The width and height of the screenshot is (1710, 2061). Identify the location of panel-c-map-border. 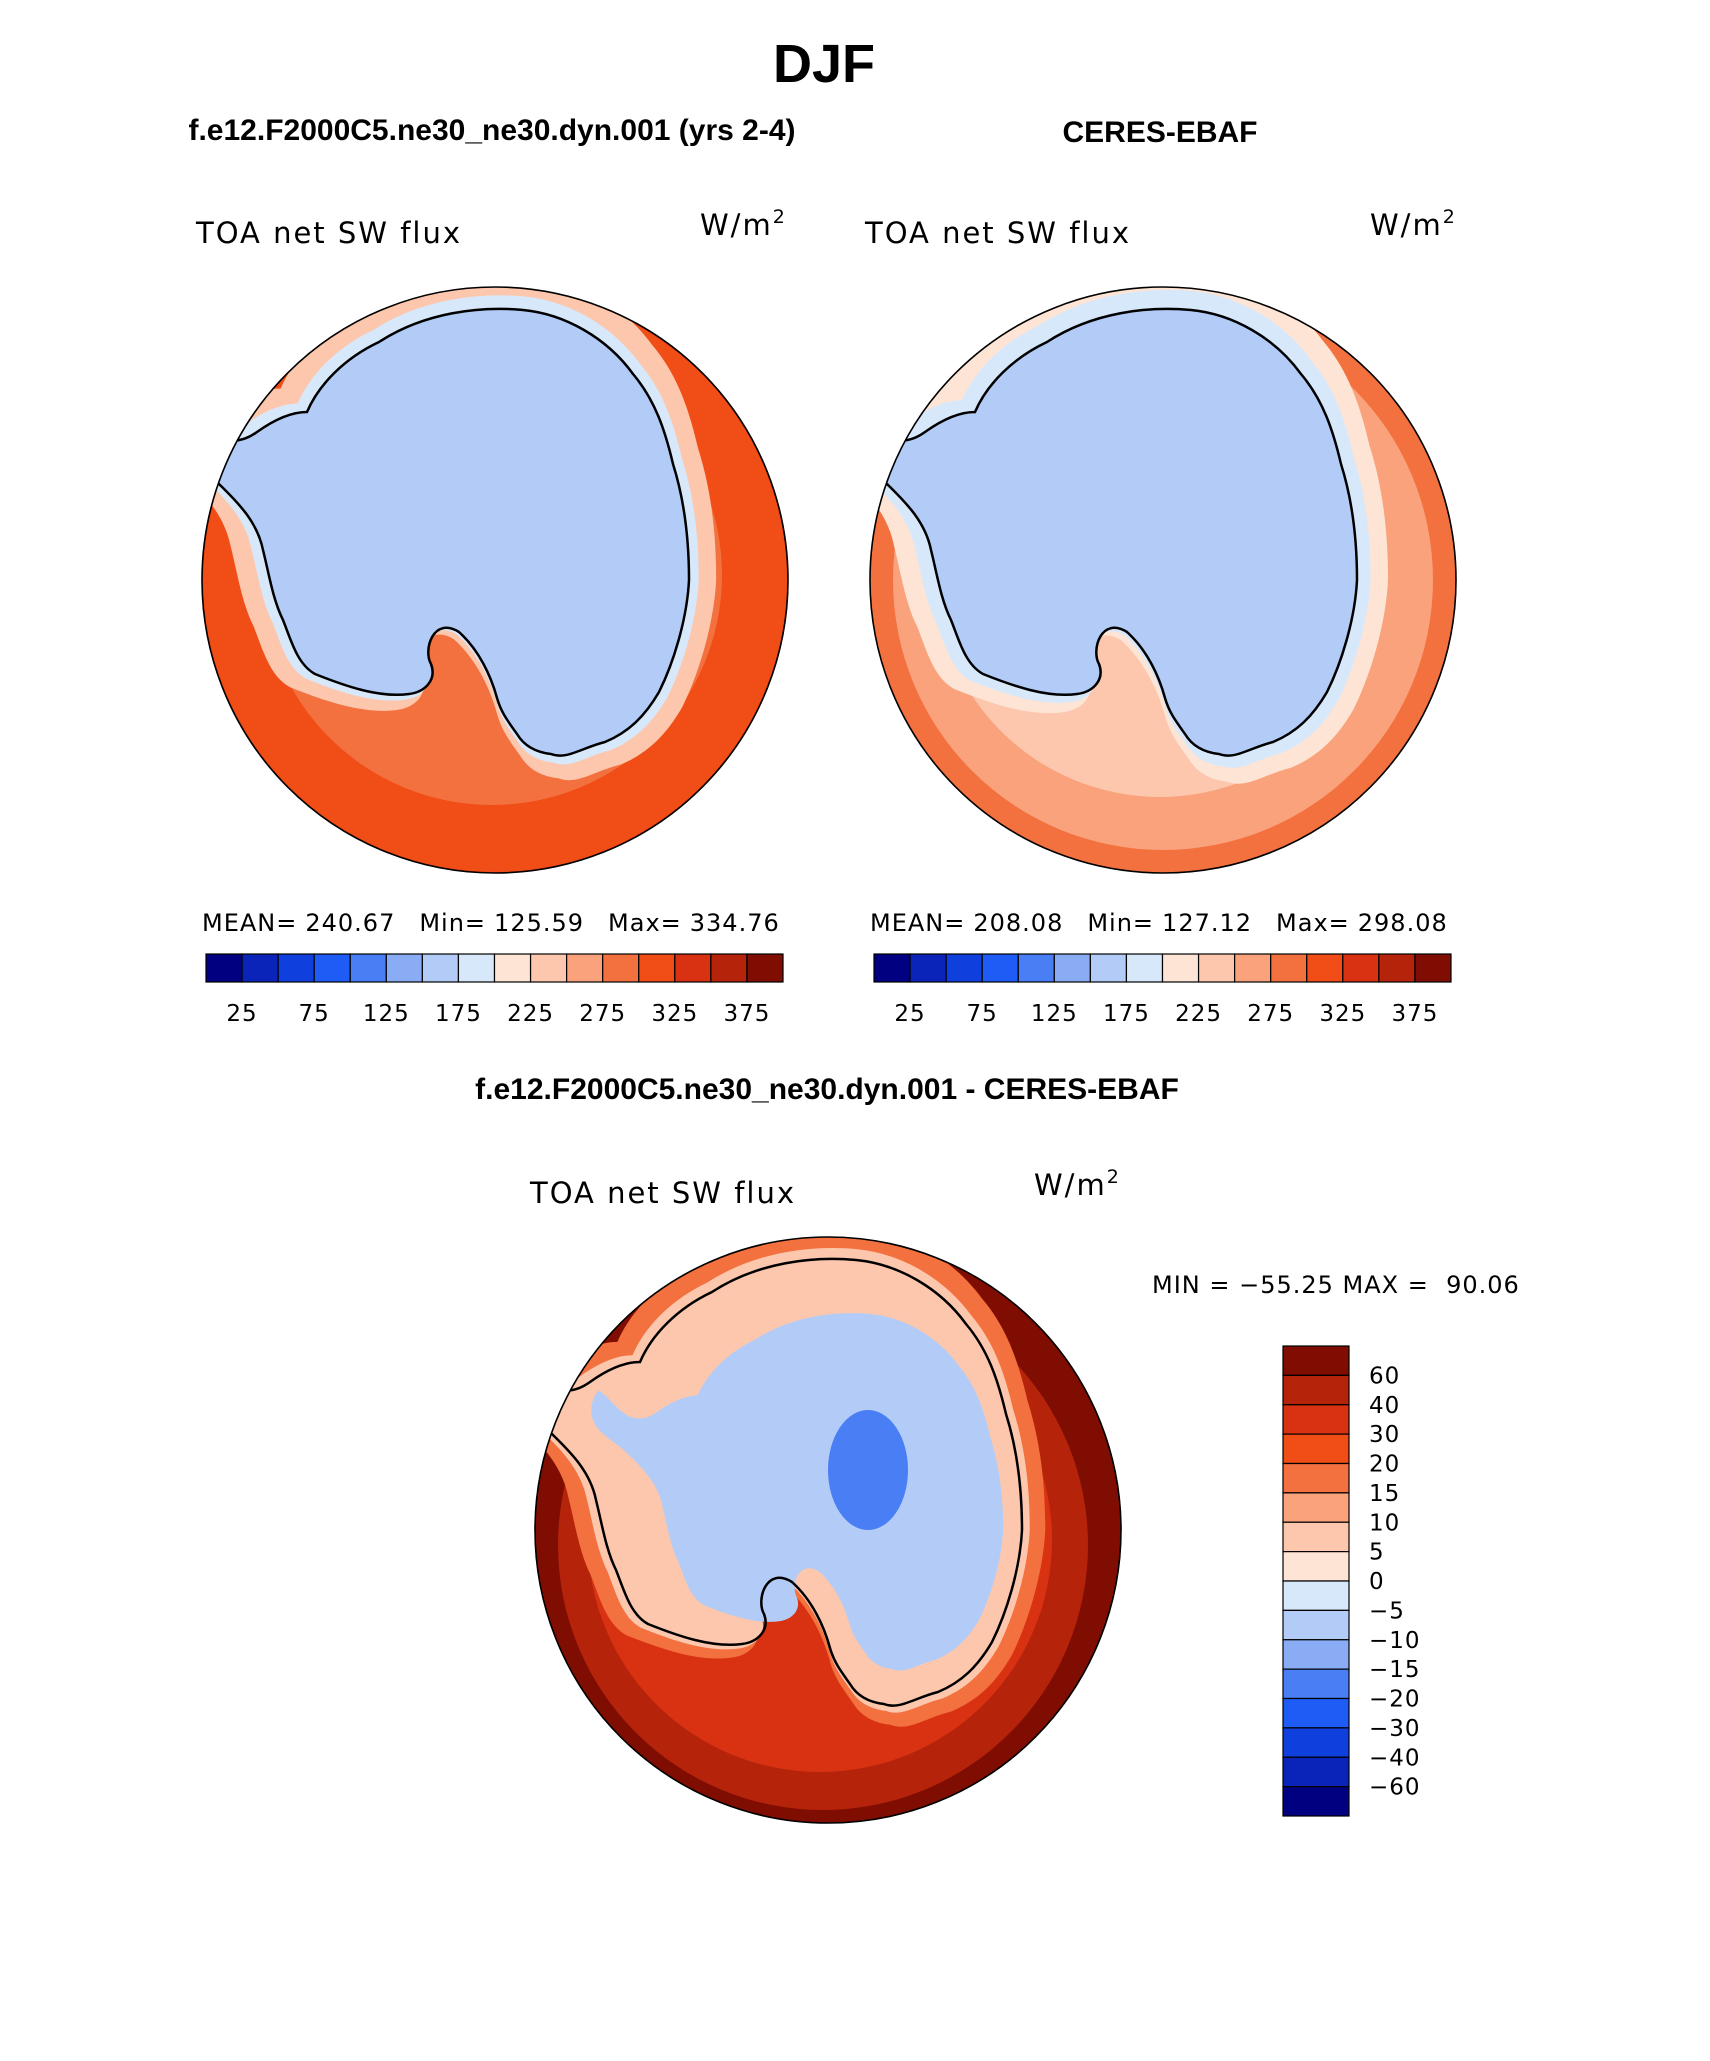
(828, 1530).